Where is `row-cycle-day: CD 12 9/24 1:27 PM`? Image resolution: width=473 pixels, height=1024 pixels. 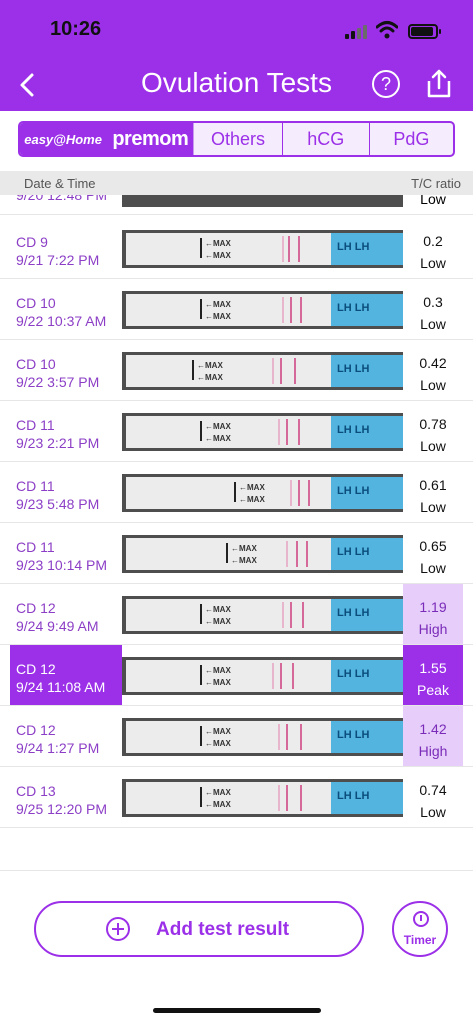 row-cycle-day: CD 12 9/24 1:27 PM is located at coordinates (57, 739).